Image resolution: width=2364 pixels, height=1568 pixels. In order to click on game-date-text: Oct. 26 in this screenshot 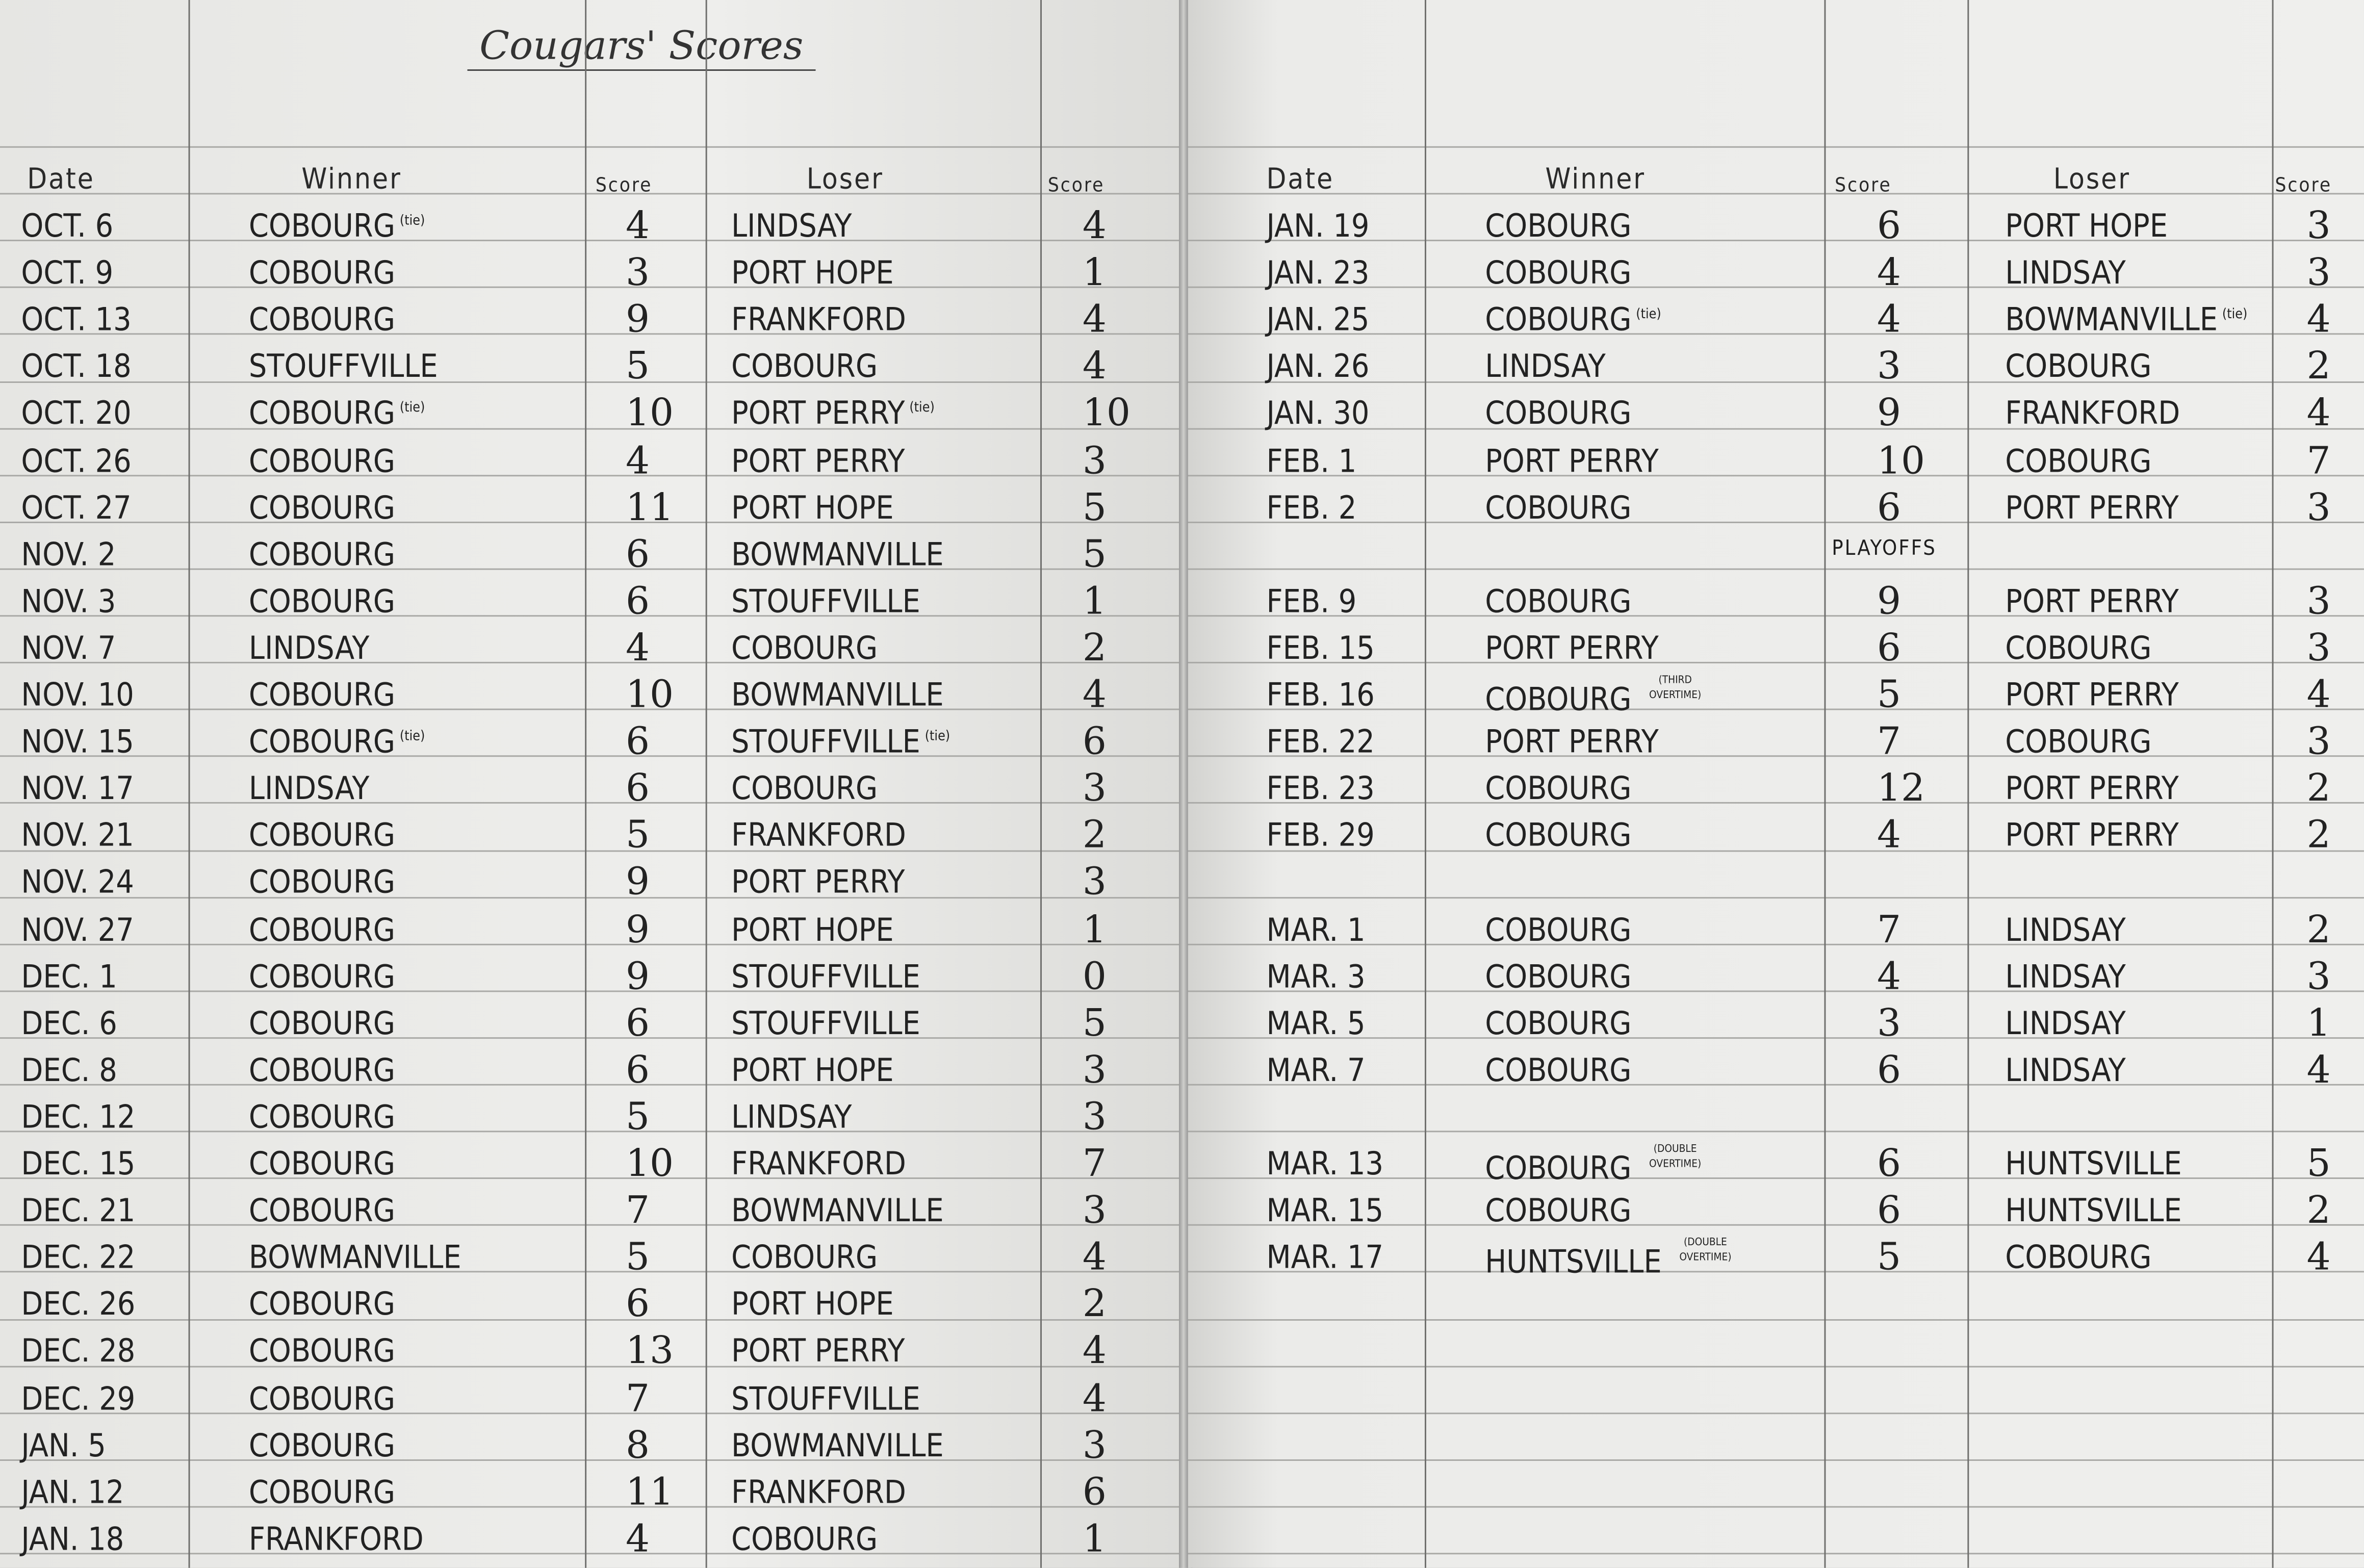, I will do `click(76, 460)`.